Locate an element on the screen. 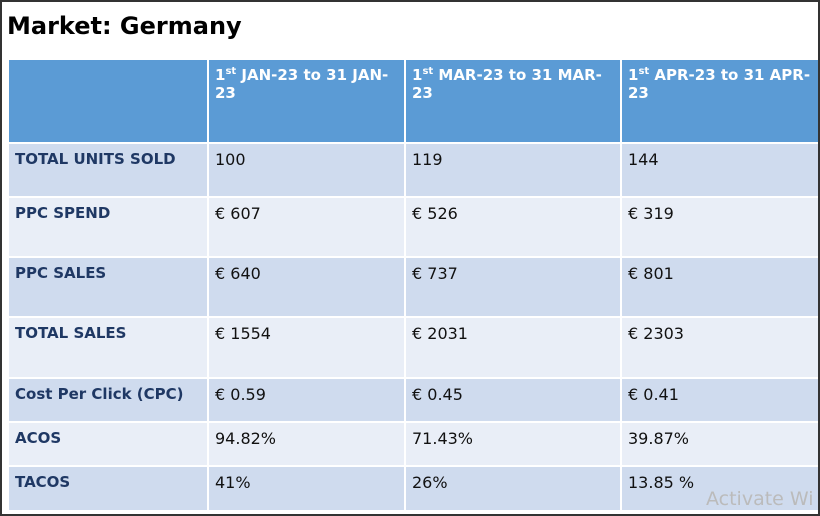  row-label: TOTAL SALES is located at coordinates (108, 347).